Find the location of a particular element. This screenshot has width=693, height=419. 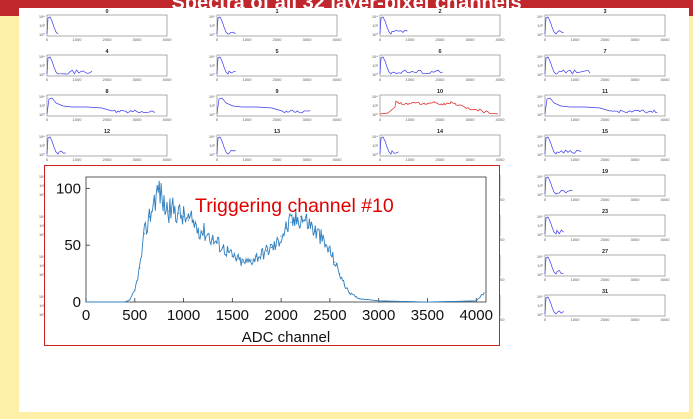

channel-title: 6 is located at coordinates (439, 52).